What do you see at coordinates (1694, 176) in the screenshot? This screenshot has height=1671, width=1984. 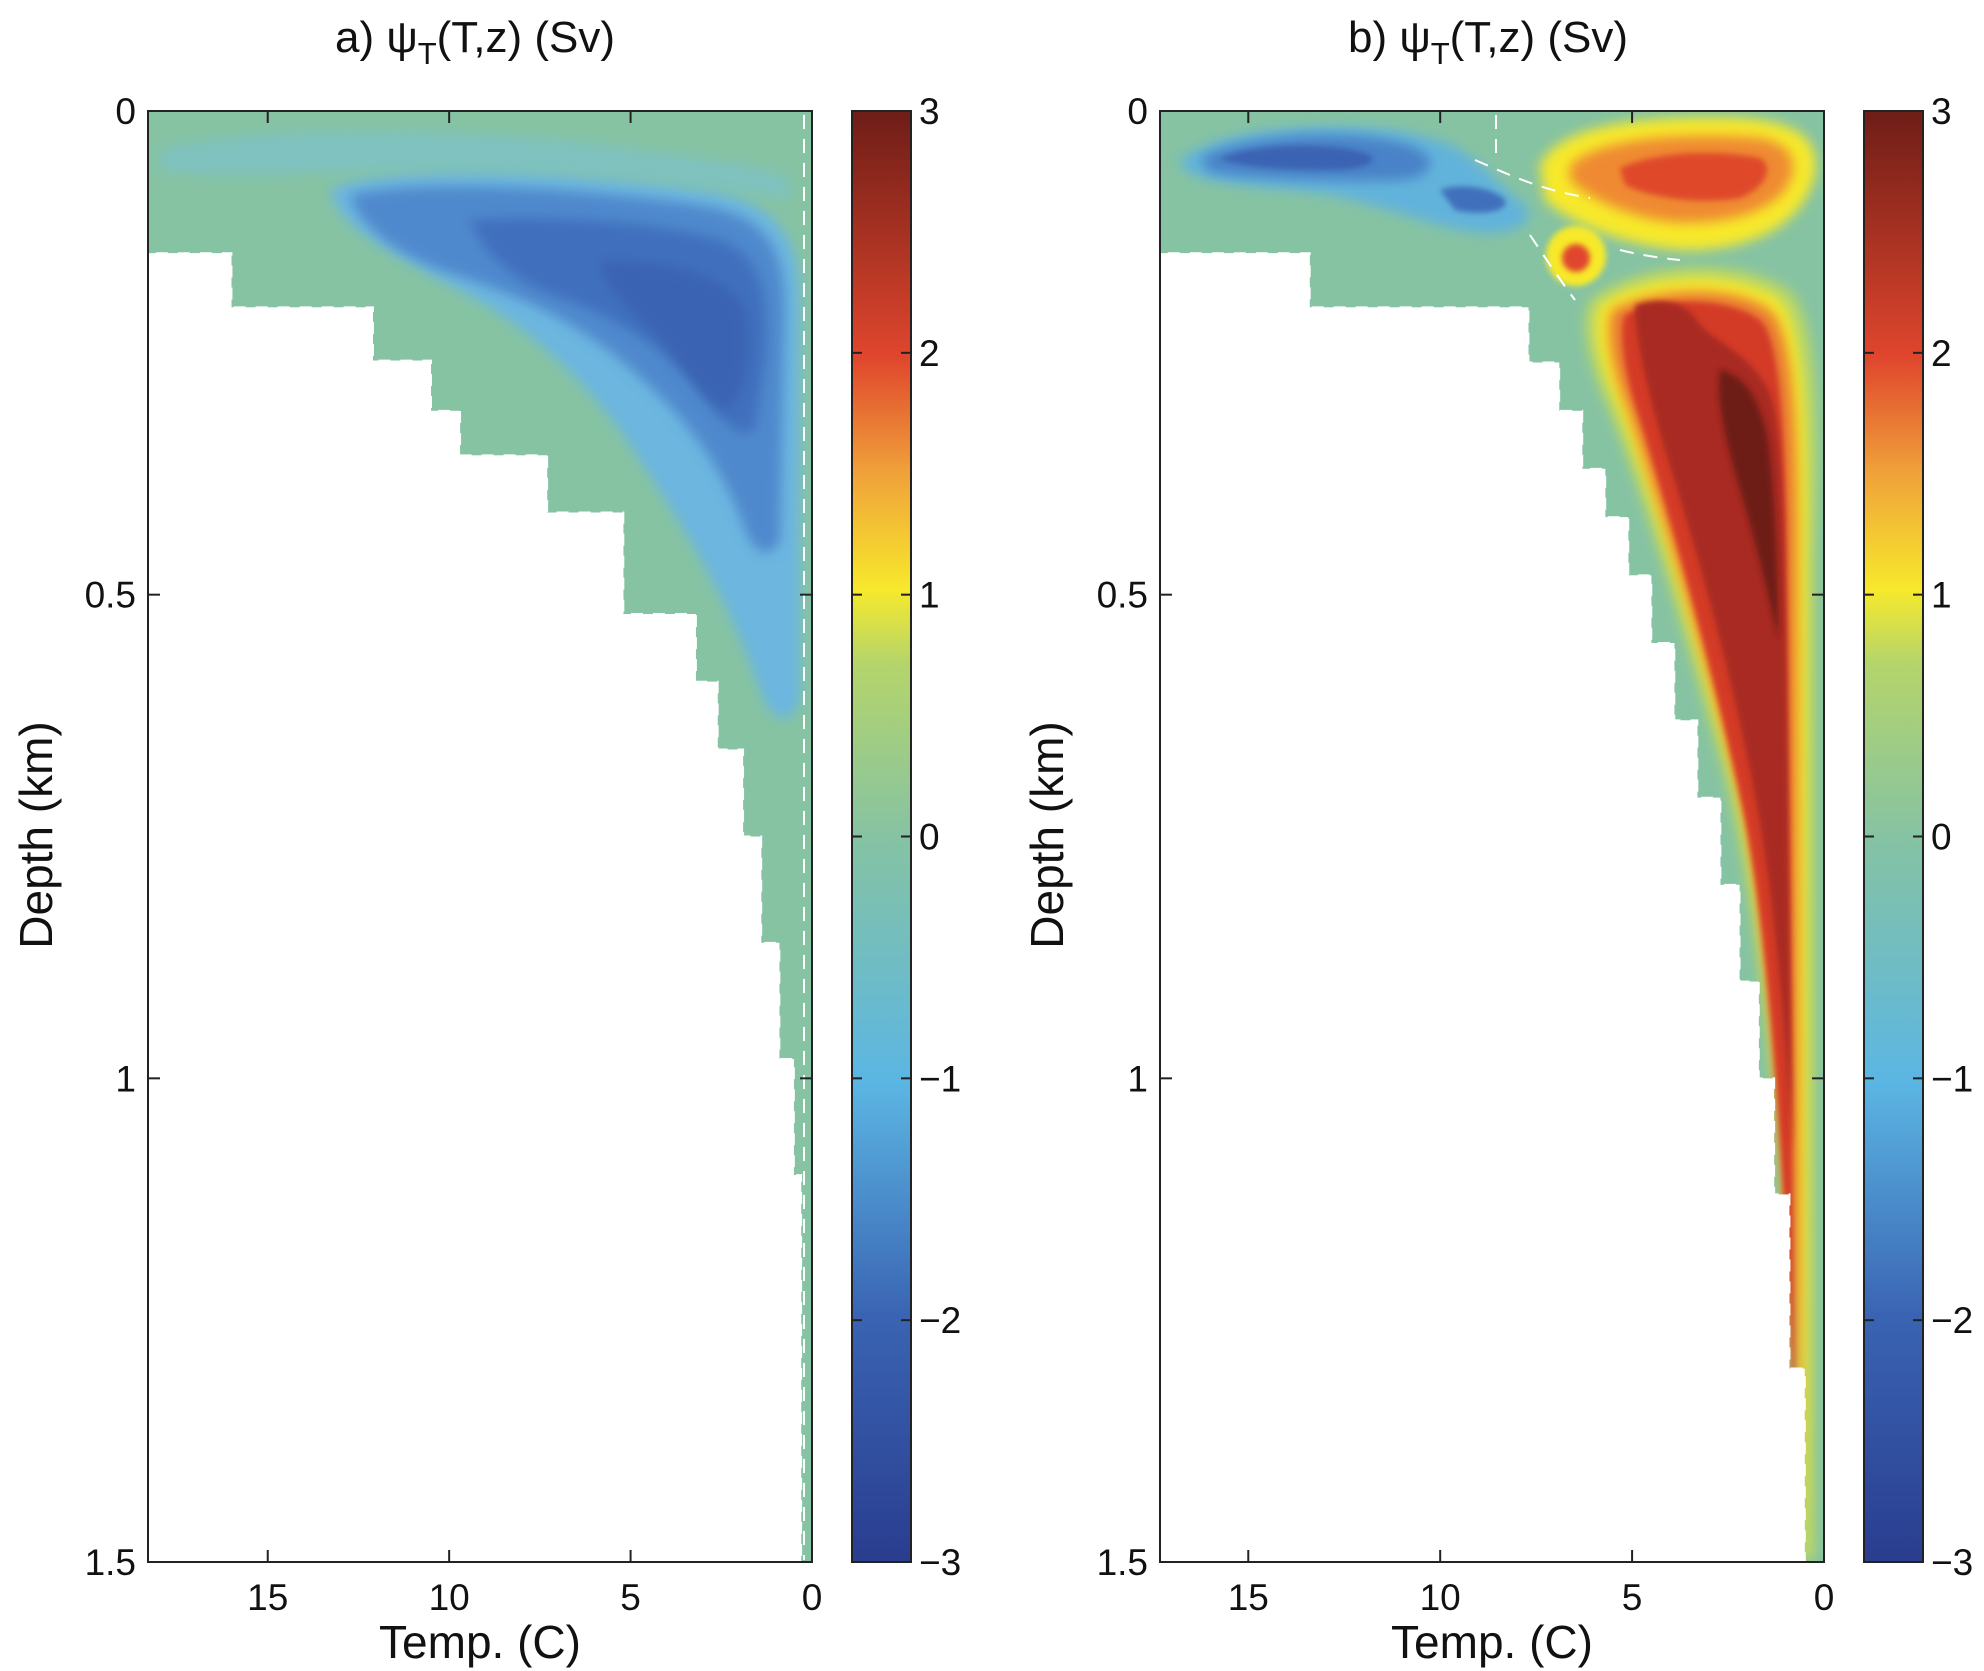 I see `panel-b-pos-top-core` at bounding box center [1694, 176].